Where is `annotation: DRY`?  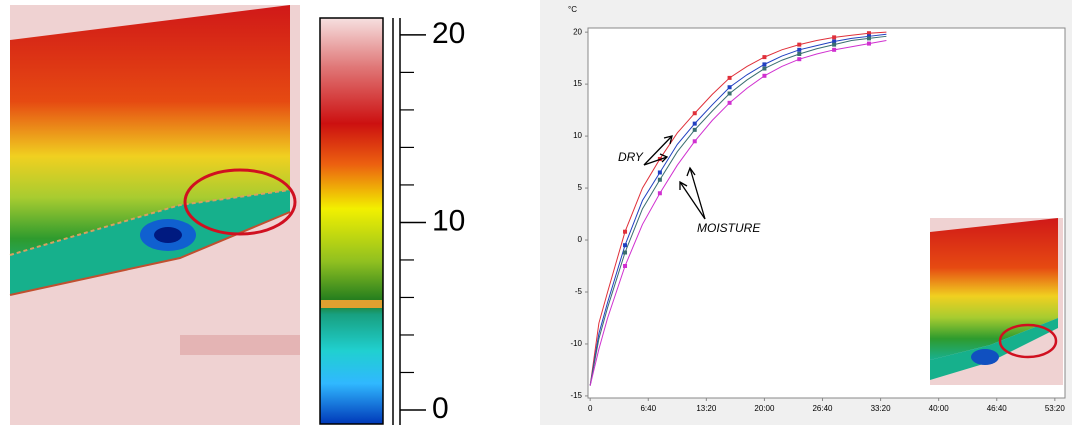 annotation: DRY is located at coordinates (631, 157).